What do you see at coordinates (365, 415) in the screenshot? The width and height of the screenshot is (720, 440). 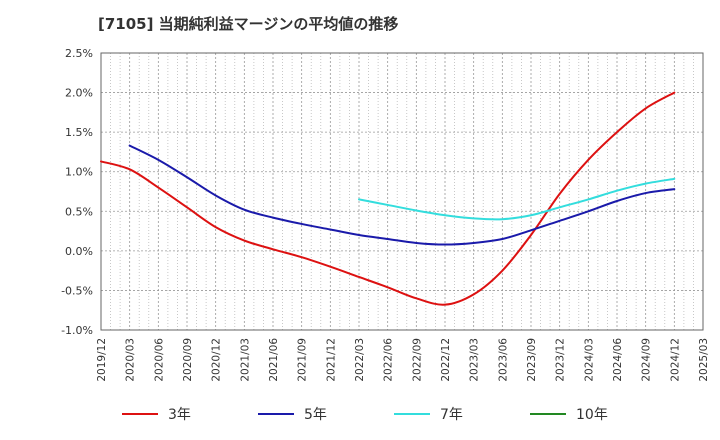 I see `legend: 3年 5年 7年 10年` at bounding box center [365, 415].